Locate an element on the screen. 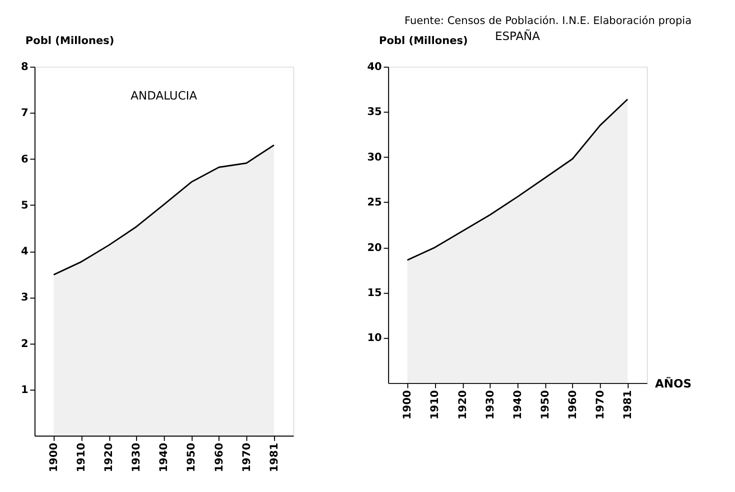 This screenshot has height=492, width=735. y-tick-label: 25 is located at coordinates (374, 202).